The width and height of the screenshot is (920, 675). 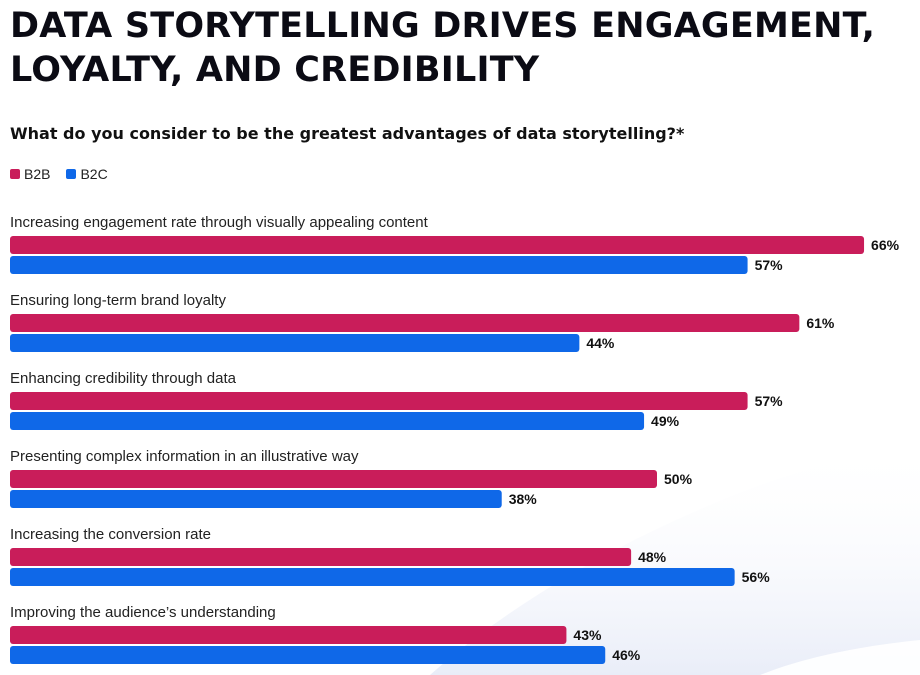 I want to click on legend-item-b2c: B2C, so click(x=87, y=174).